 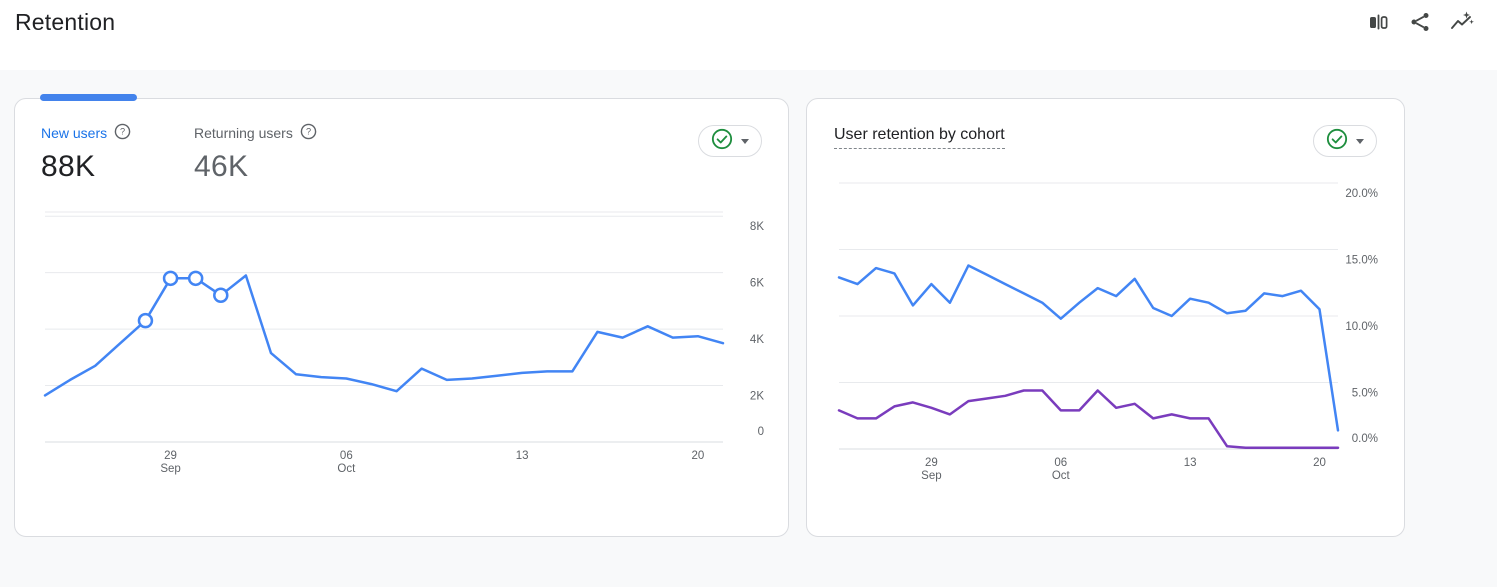 I want to click on header-actions, so click(x=1420, y=22).